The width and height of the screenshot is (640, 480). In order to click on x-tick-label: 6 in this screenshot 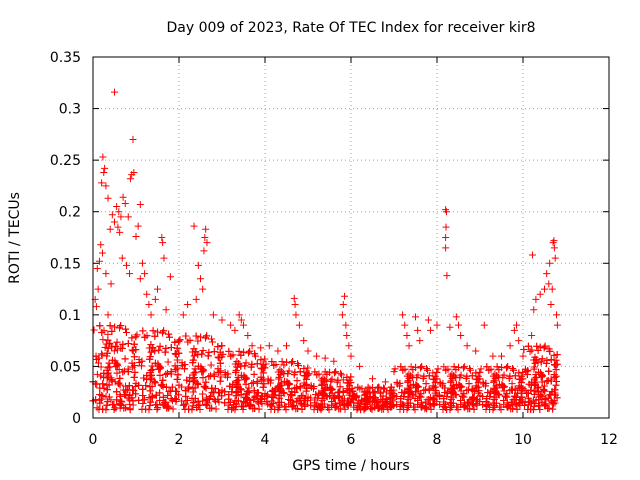, I will do `click(351, 440)`.